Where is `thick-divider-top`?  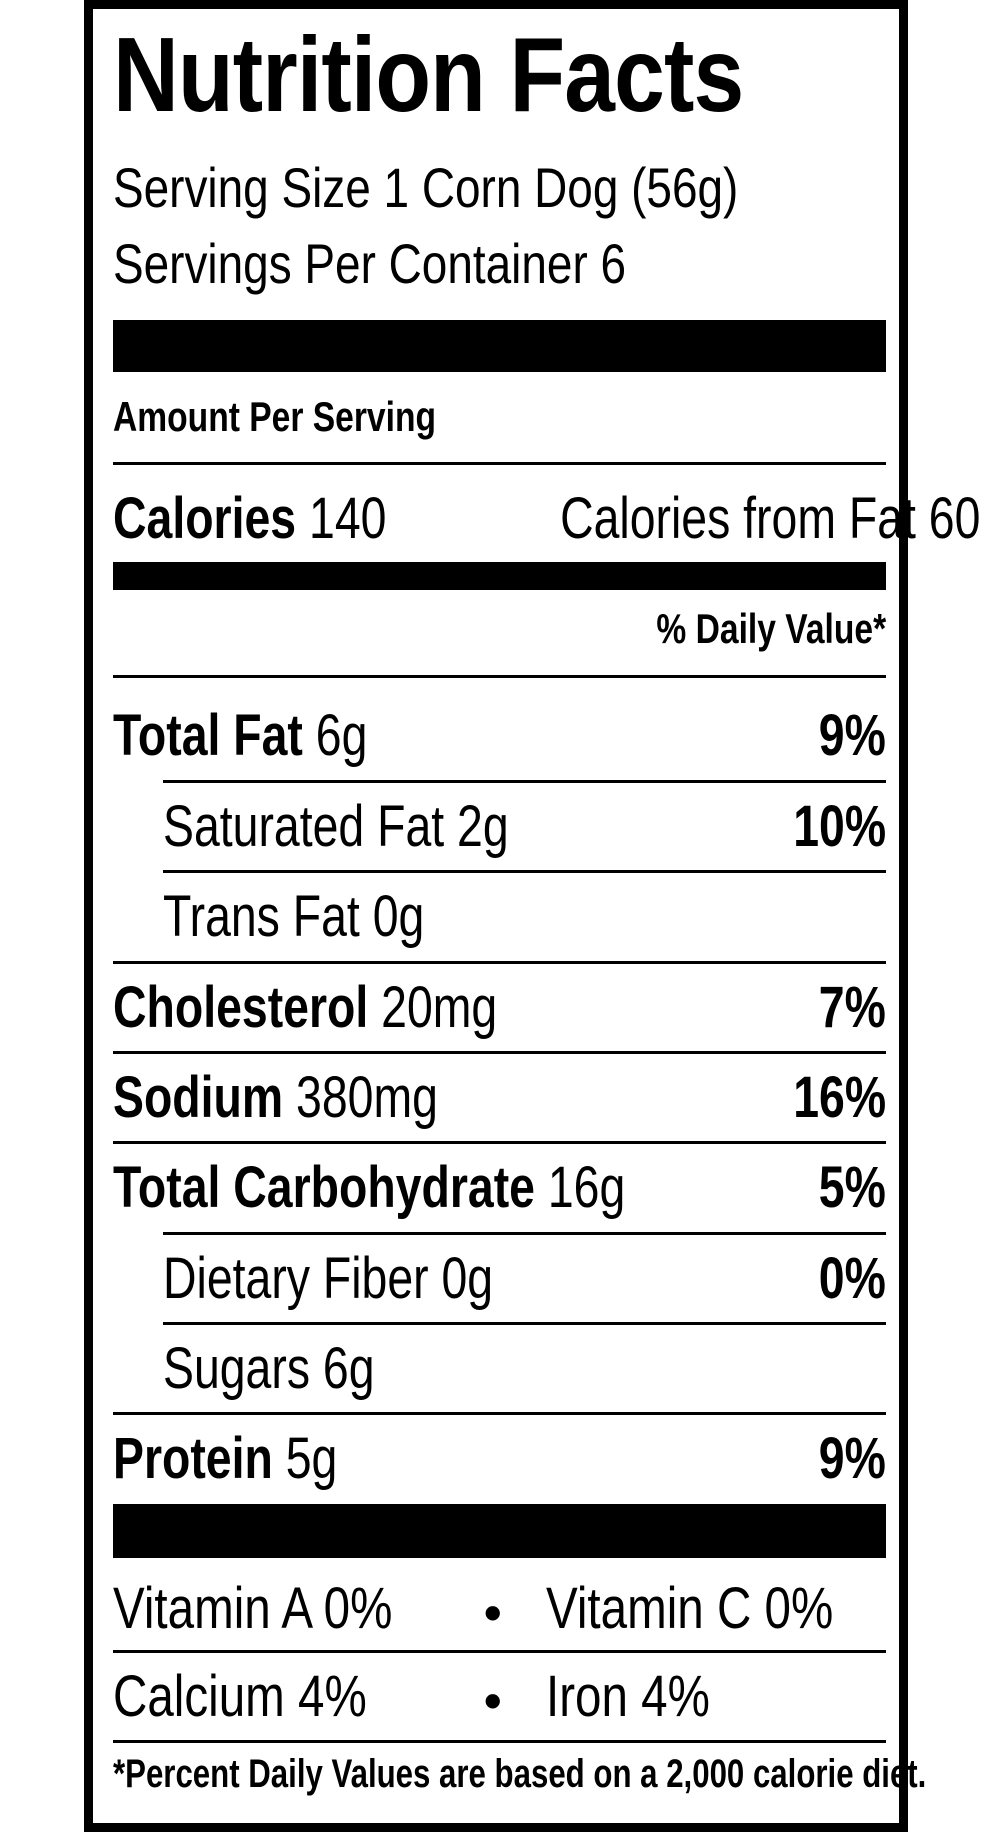 thick-divider-top is located at coordinates (499, 346).